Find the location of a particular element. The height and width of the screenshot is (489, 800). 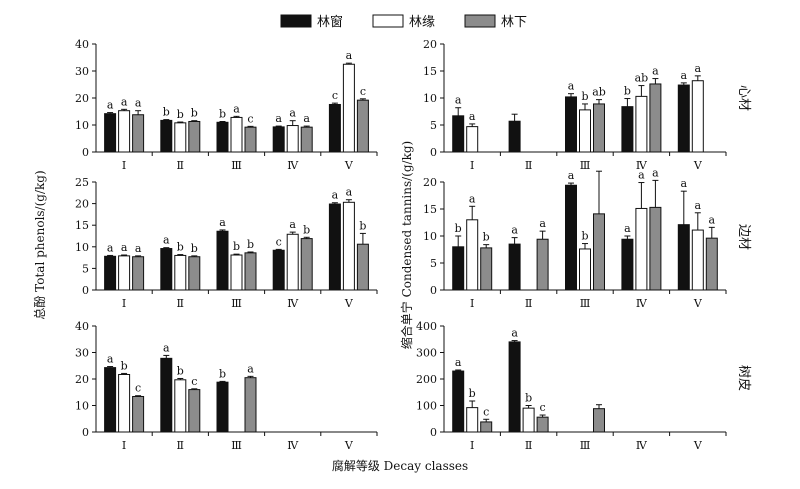

row-label-bark: 树皮 is located at coordinates (743, 378).